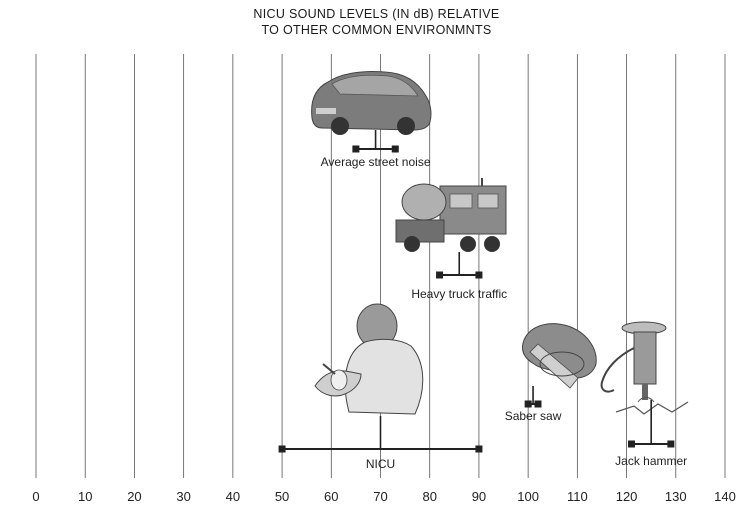 This screenshot has height=522, width=753. Describe the element at coordinates (528, 496) in the screenshot. I see `x-tick-label: 100` at that location.